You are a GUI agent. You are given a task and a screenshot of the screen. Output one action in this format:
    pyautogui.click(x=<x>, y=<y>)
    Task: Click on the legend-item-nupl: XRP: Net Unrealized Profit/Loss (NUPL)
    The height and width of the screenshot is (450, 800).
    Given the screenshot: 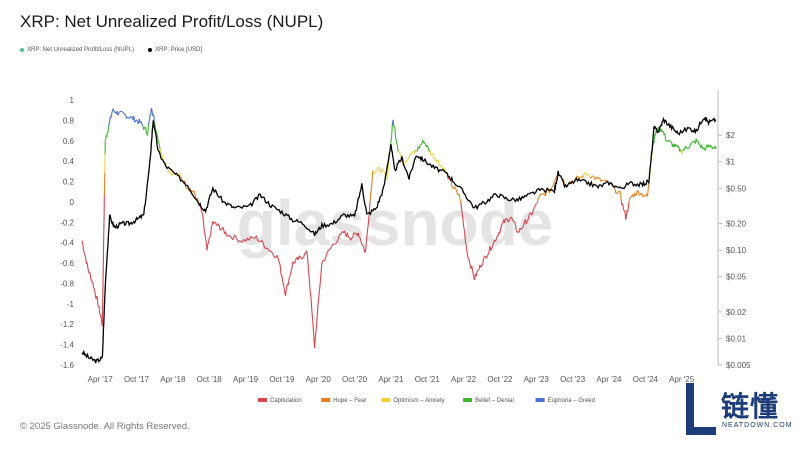 What is the action you would take?
    pyautogui.click(x=77, y=50)
    